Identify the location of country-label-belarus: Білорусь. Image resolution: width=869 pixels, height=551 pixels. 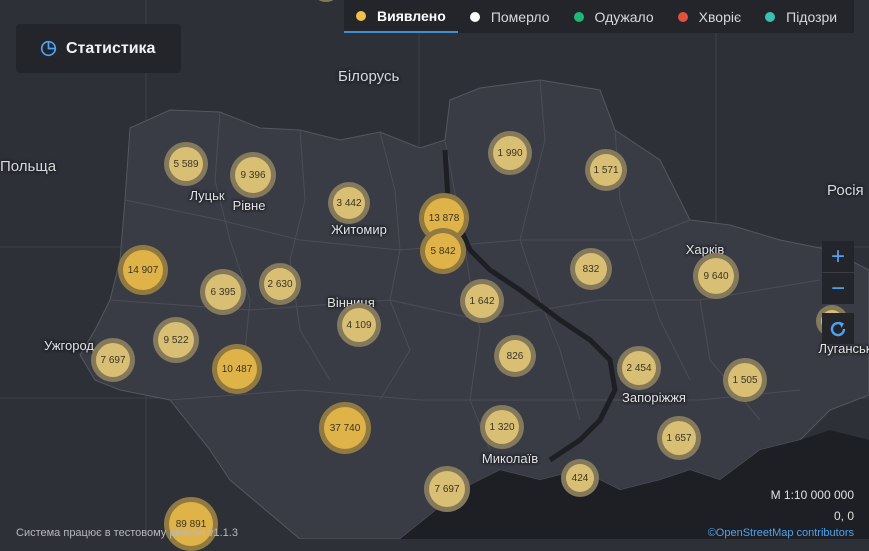
(369, 76).